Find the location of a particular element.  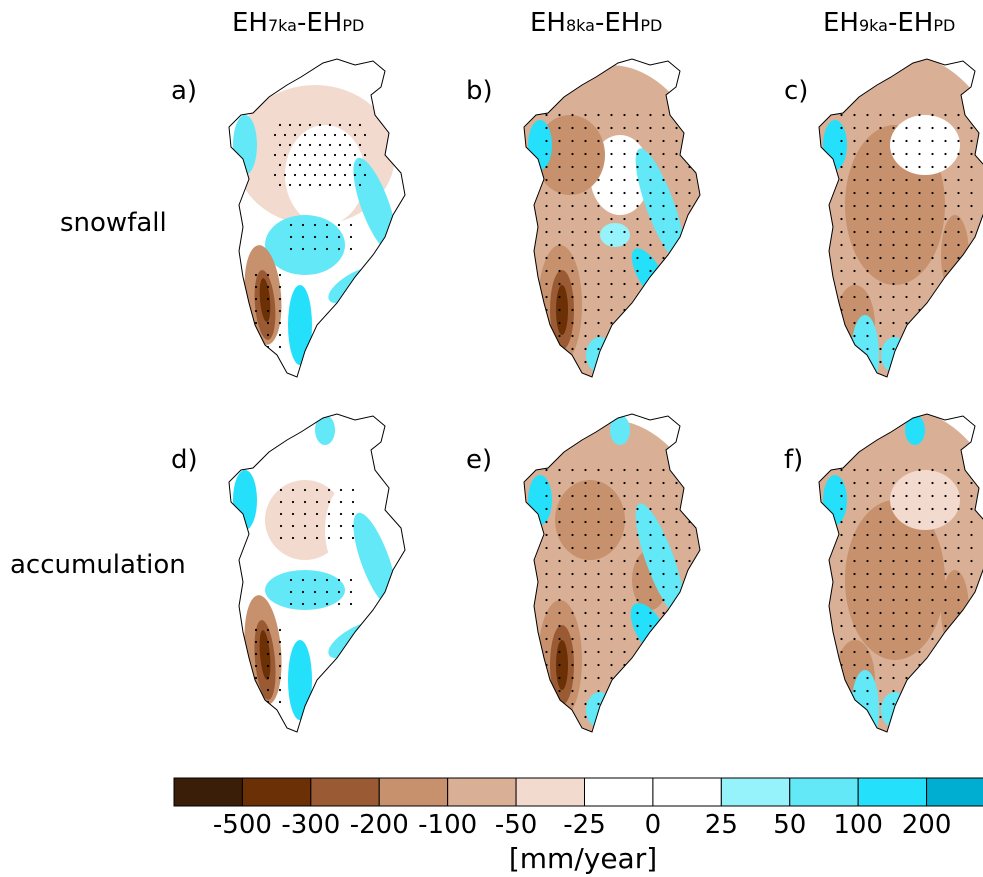

colorbar-swatch is located at coordinates (550, 792).